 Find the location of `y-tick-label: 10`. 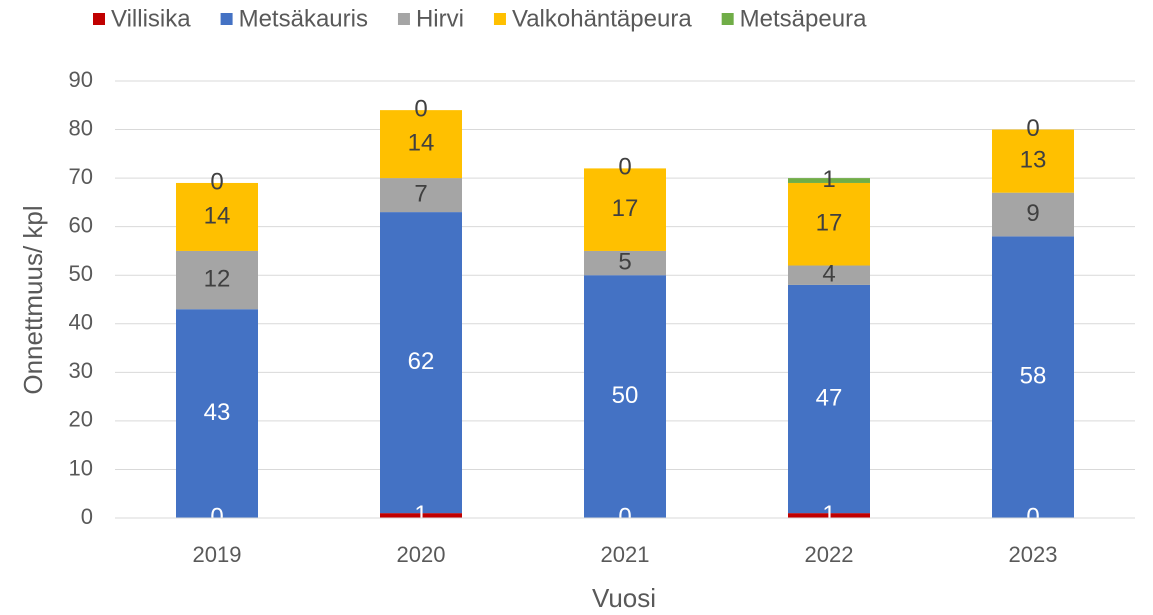

y-tick-label: 10 is located at coordinates (81, 467).